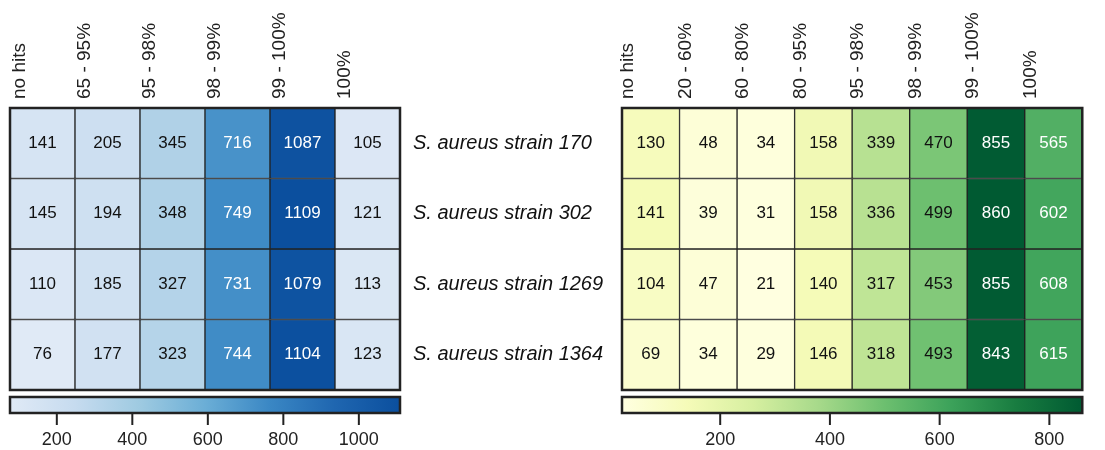  I want to click on data-label: 744, so click(237, 354).